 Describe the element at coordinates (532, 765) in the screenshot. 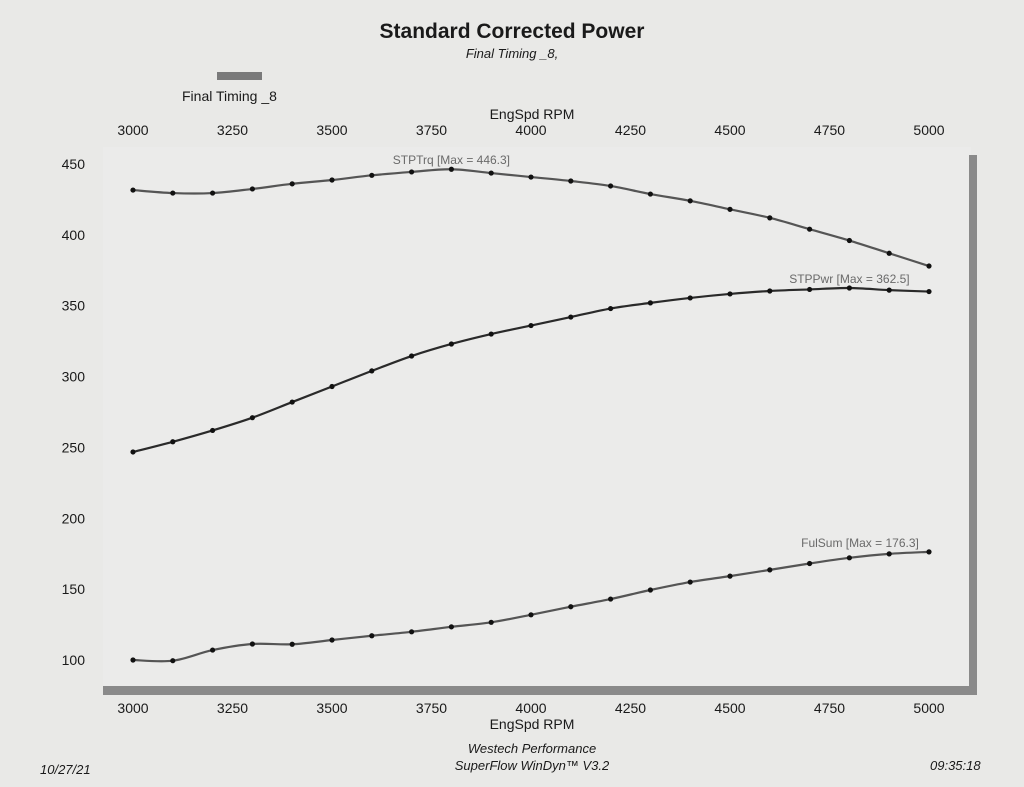

I see `footer-software: SuperFlow WinDyn™ V3.2` at that location.